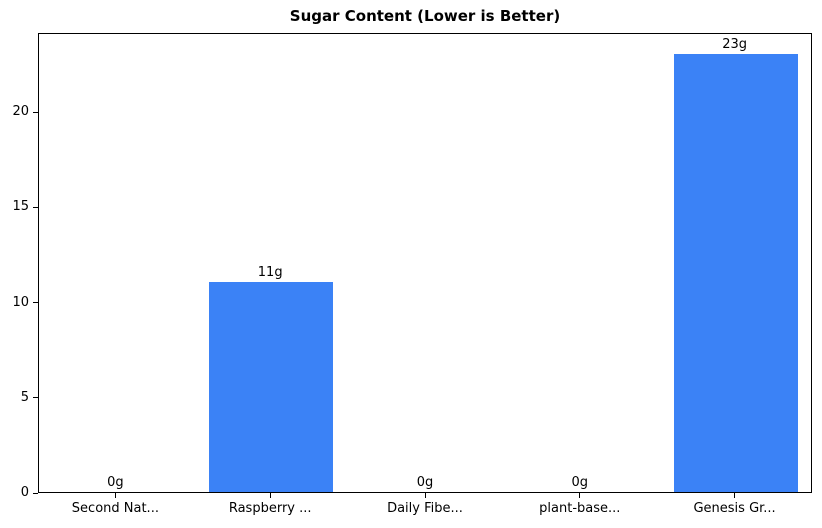 This screenshot has width=822, height=528. I want to click on y-axis-tick-label: 20, so click(20, 112).